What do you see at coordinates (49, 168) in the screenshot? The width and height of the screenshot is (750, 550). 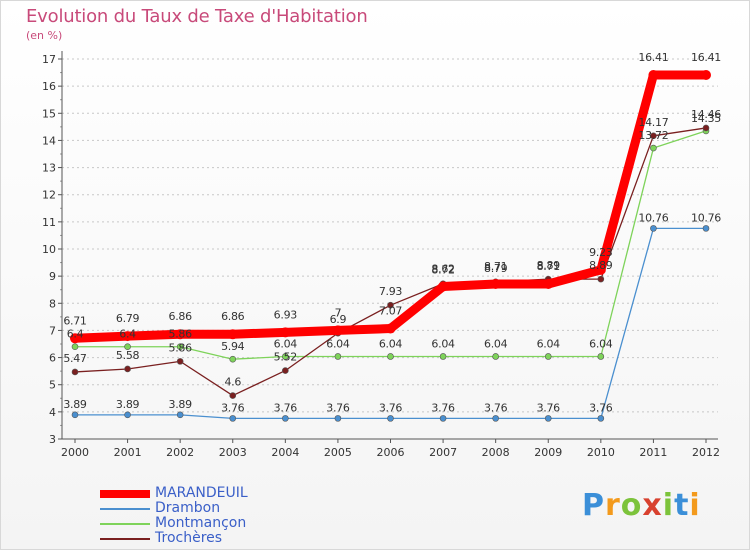 I see `y-tick-label: 13` at bounding box center [49, 168].